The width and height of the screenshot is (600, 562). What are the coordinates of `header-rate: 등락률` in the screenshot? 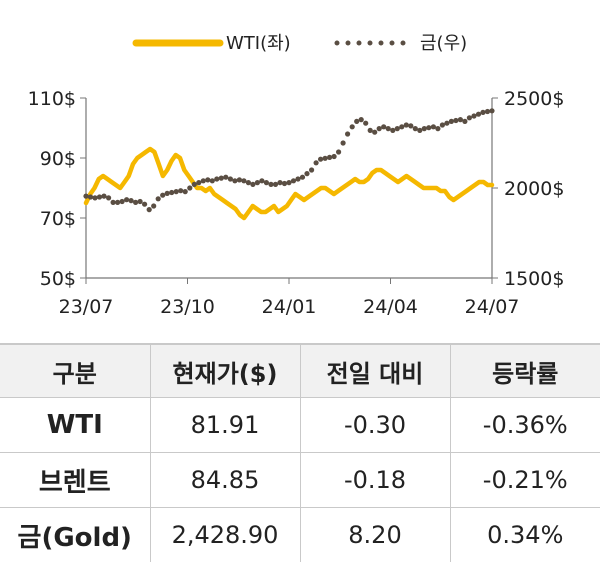 It's located at (525, 371).